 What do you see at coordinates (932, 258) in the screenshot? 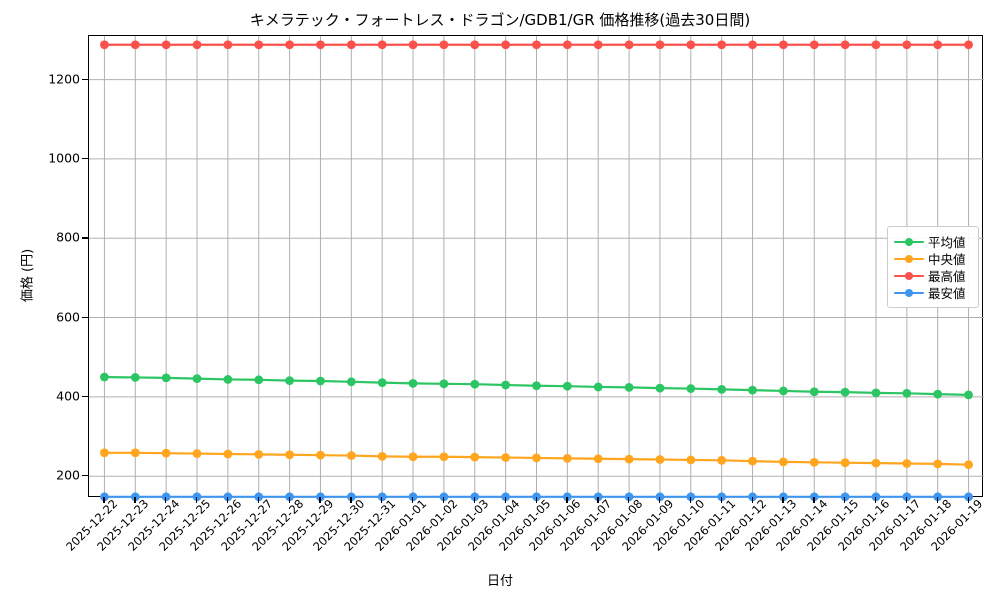
I see `legend-item: 中央値` at bounding box center [932, 258].